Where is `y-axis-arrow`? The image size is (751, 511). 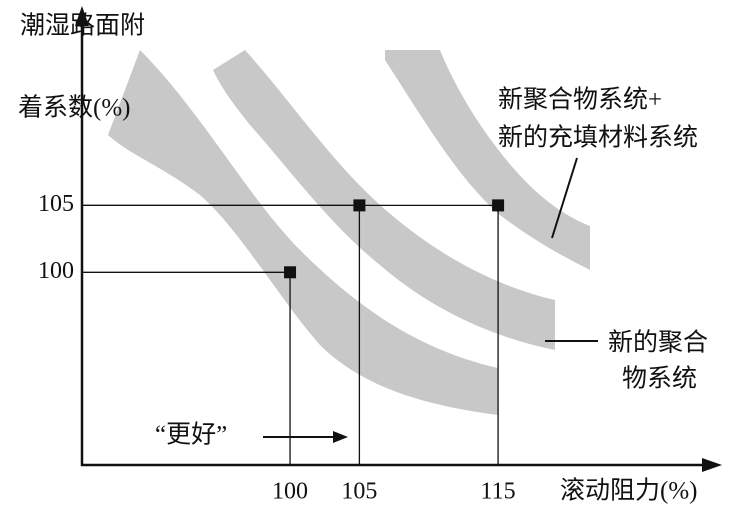 y-axis-arrow is located at coordinates (82, 16).